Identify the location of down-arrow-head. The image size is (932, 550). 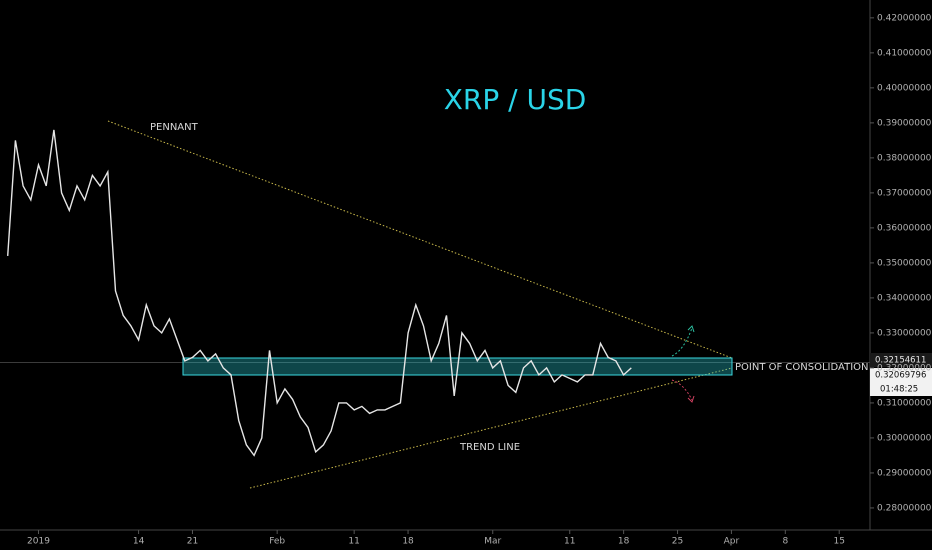
(691, 399).